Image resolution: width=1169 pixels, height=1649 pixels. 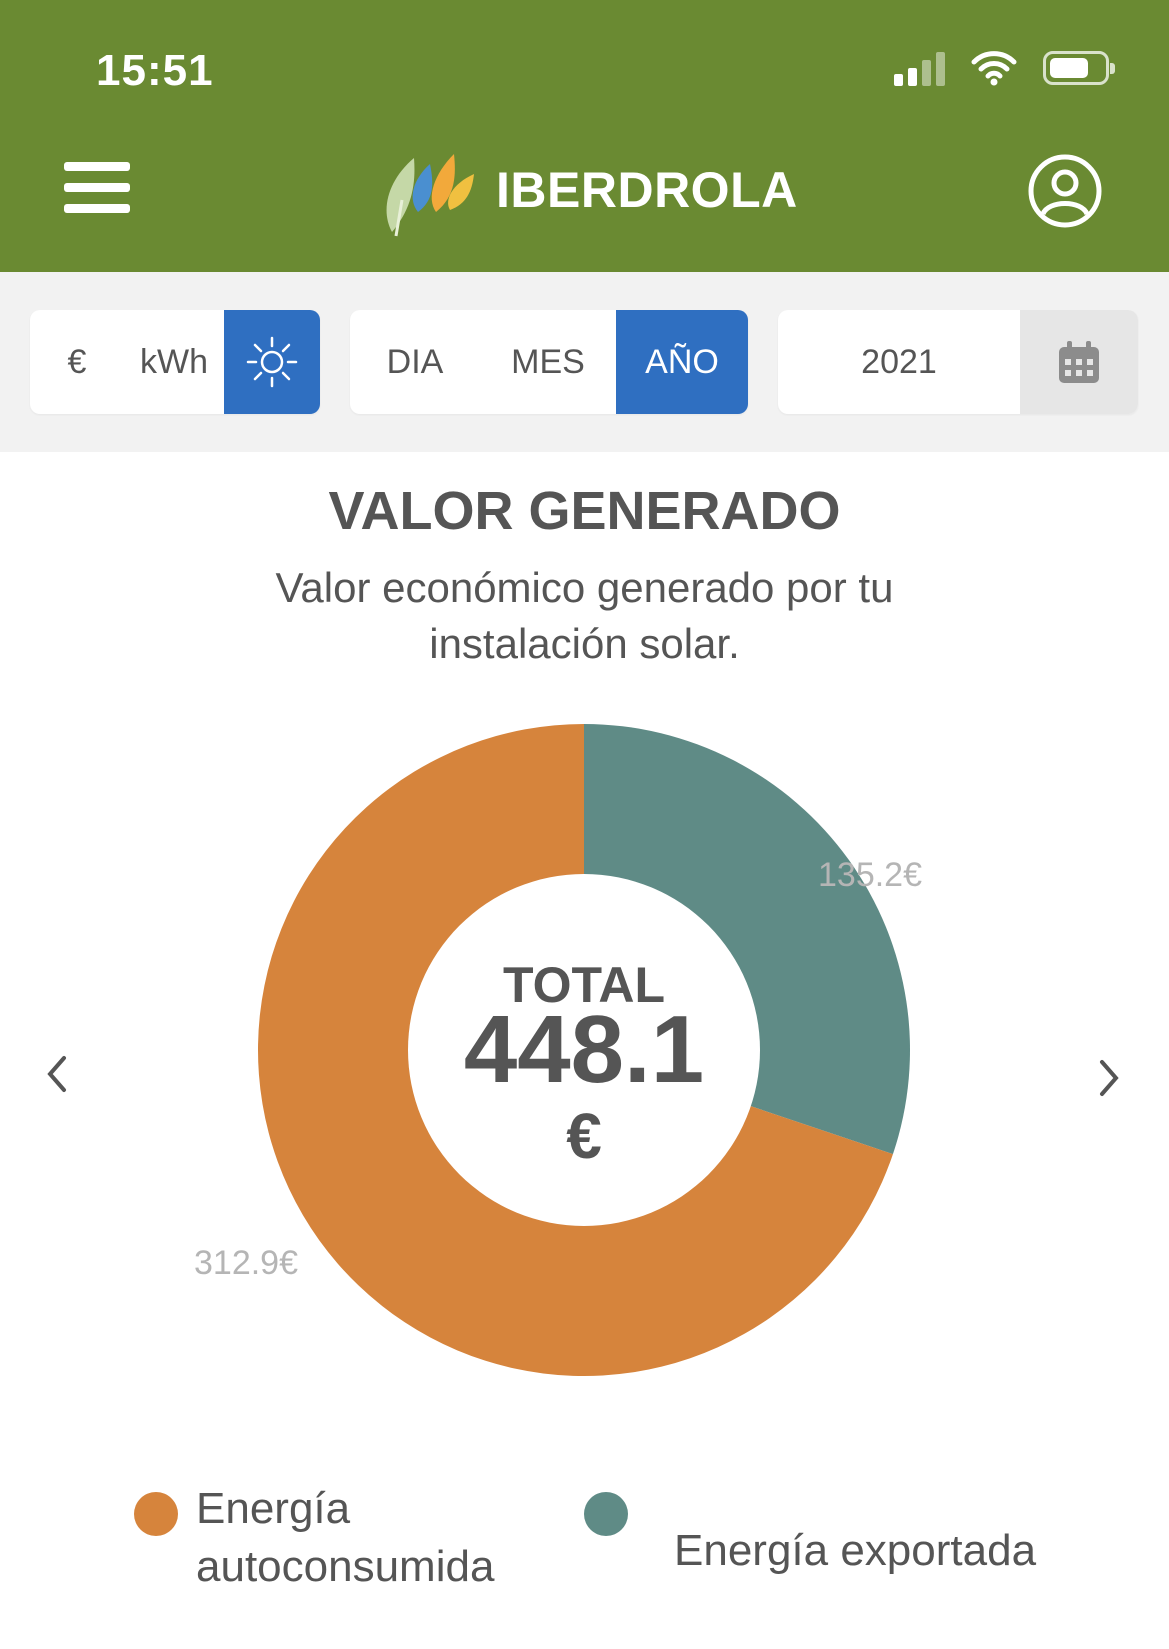 I want to click on date-selector: 2021, so click(x=958, y=362).